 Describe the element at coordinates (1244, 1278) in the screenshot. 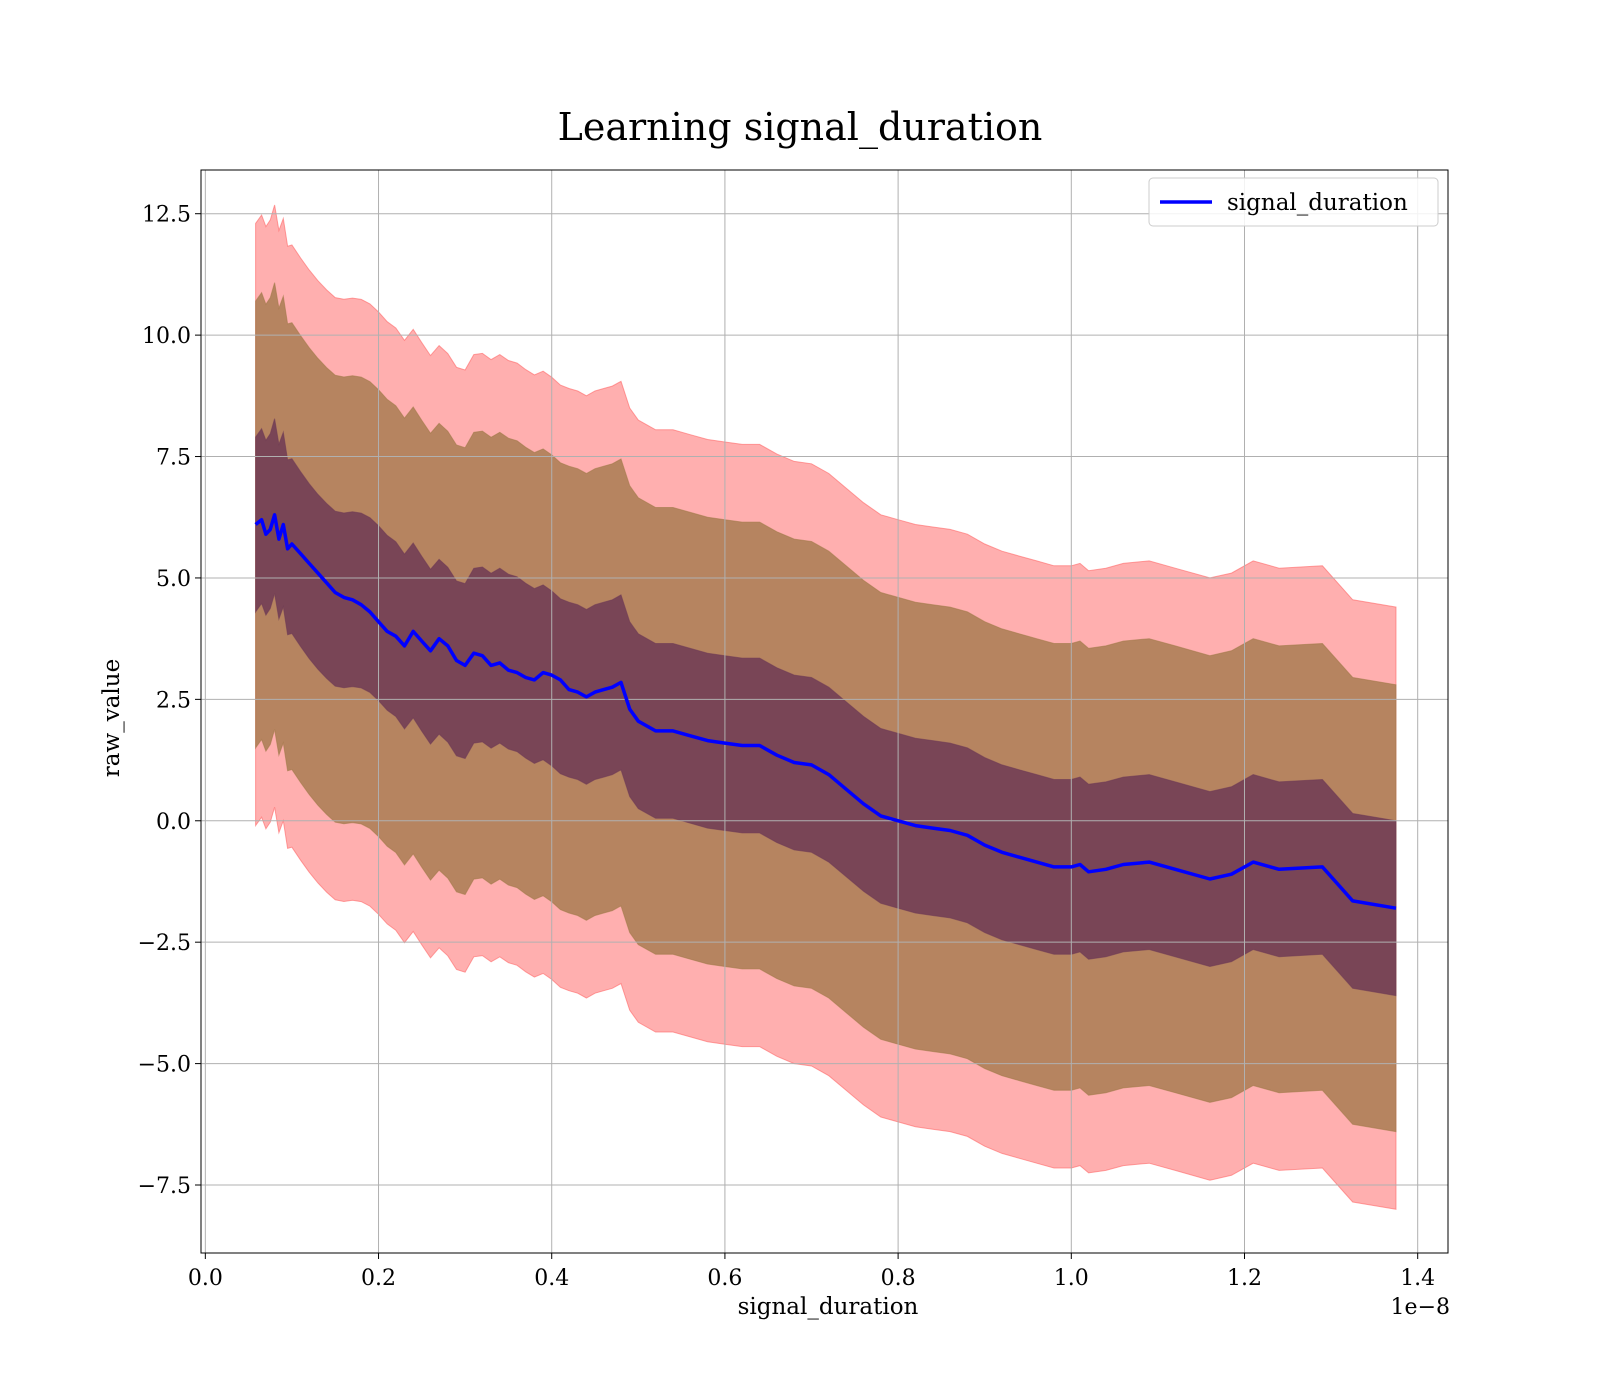

I see `x-tick-label: 1.2` at that location.